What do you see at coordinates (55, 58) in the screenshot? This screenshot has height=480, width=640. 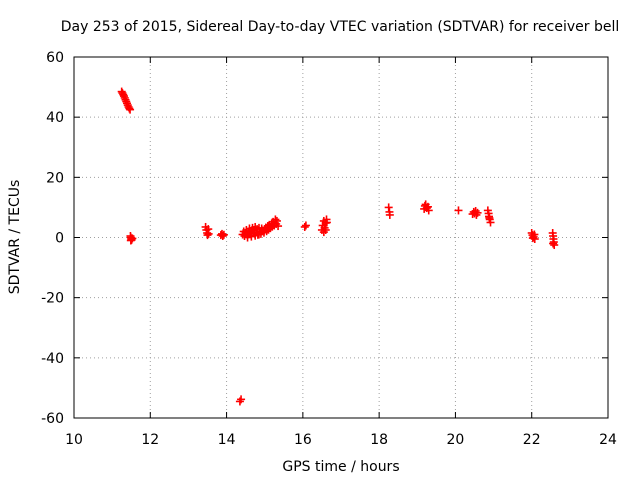 I see `y-tick-label: 60` at bounding box center [55, 58].